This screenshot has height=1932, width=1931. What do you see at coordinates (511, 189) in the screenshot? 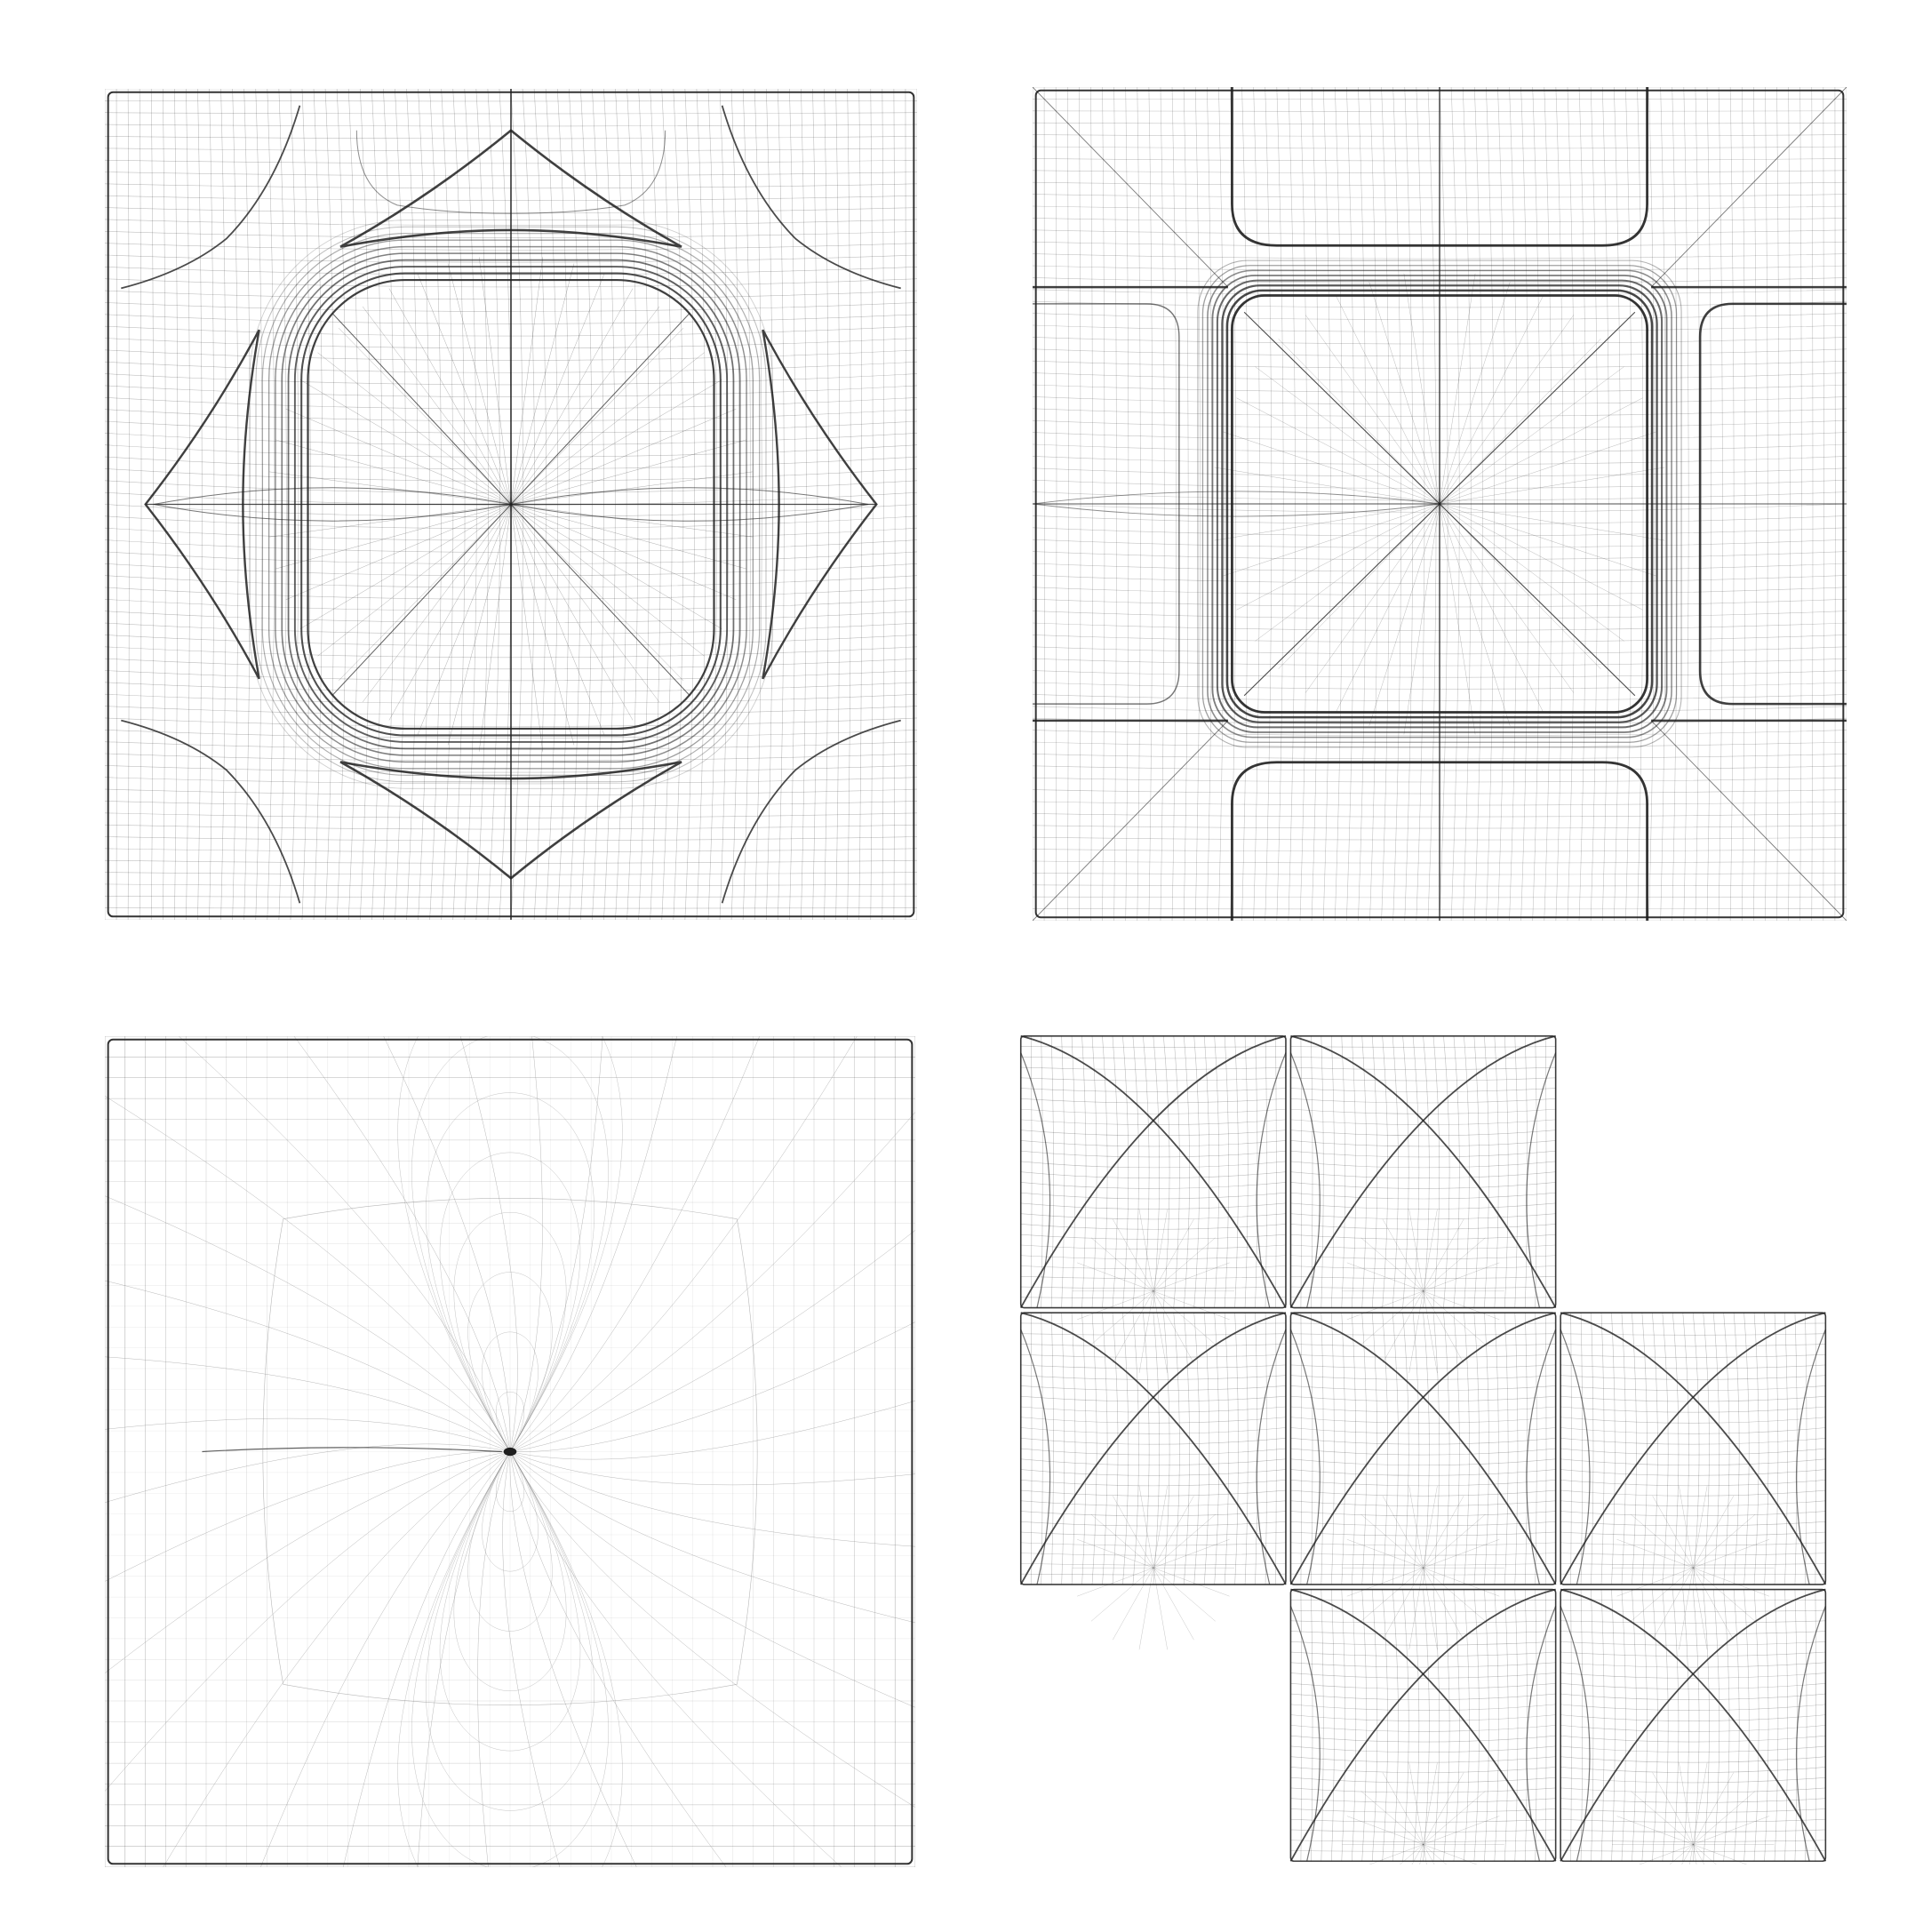
I see `top-lens-cell` at bounding box center [511, 189].